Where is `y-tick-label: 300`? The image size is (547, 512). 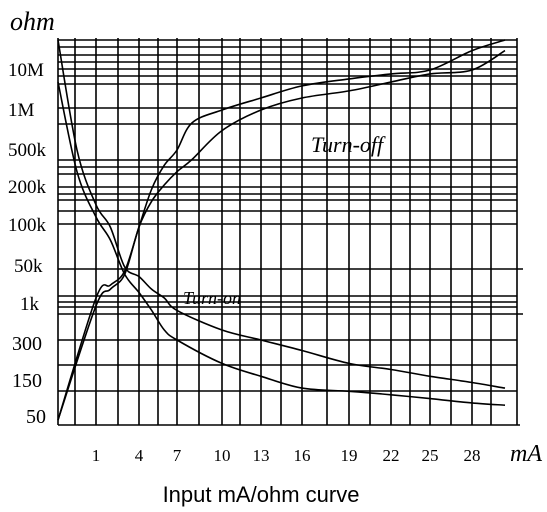 y-tick-label: 300 is located at coordinates (27, 344).